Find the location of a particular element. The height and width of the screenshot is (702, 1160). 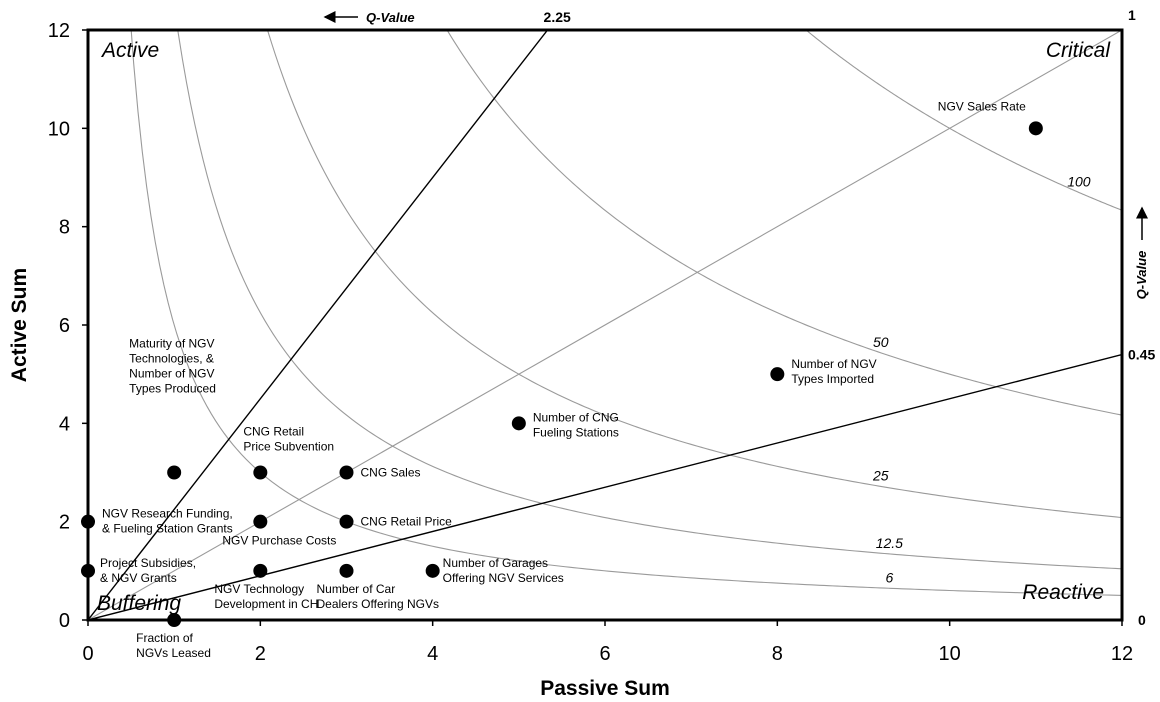

p-curve-label: 100 is located at coordinates (1079, 181).